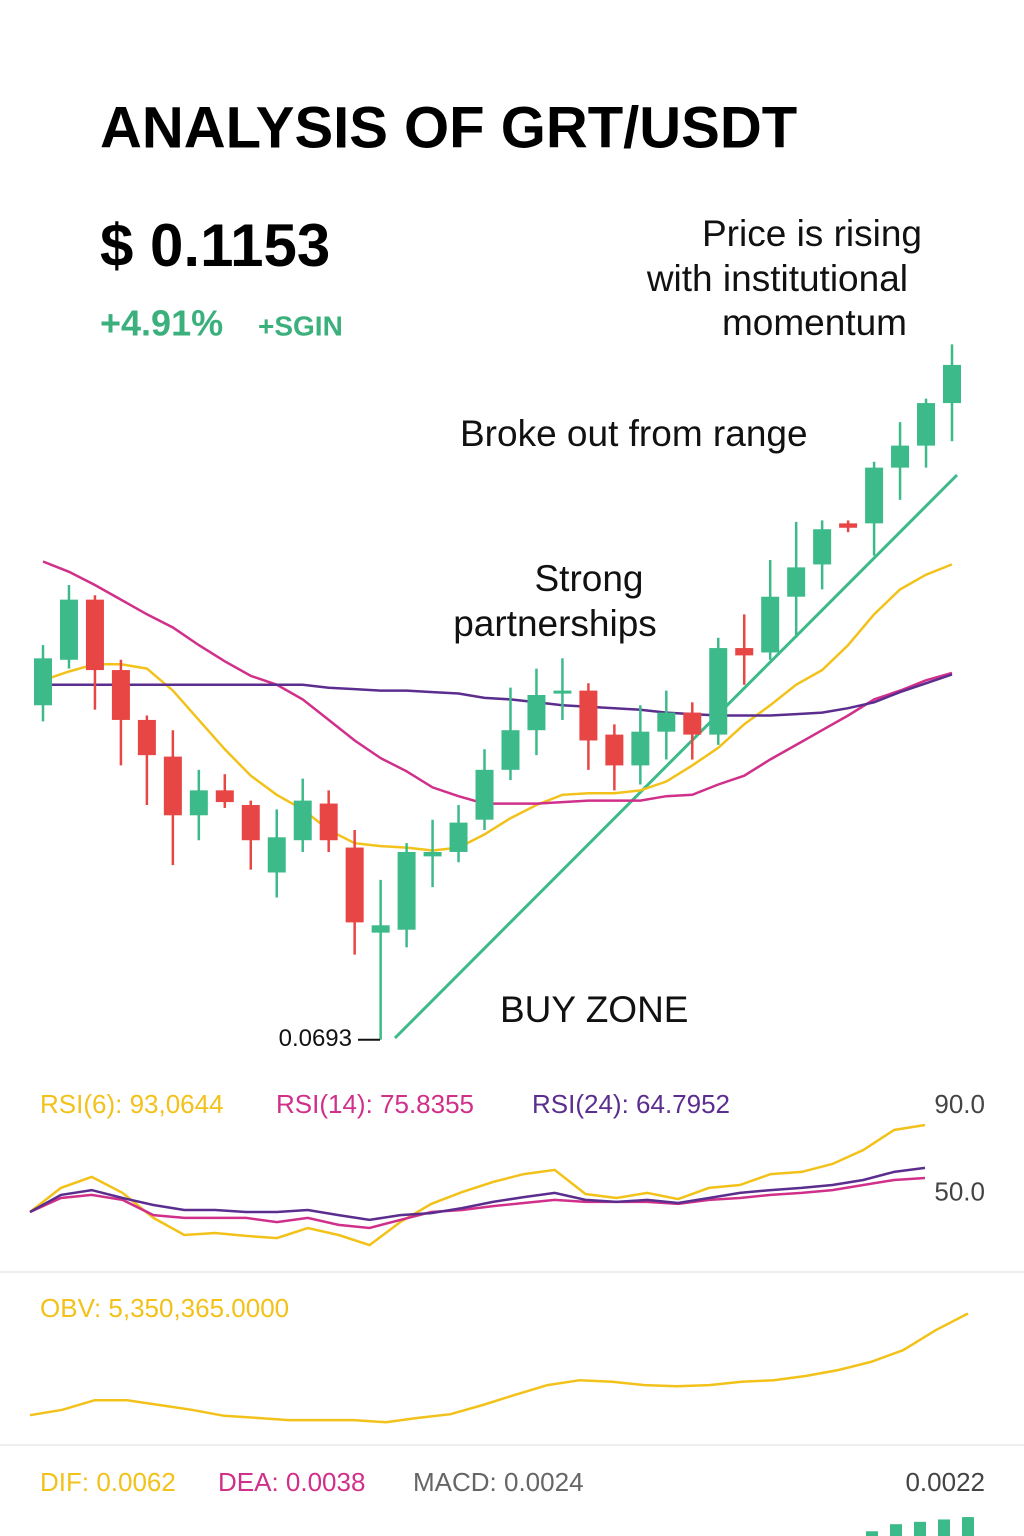 This screenshot has height=1536, width=1024. Describe the element at coordinates (161, 323) in the screenshot. I see `price-change: +4.91%` at that location.